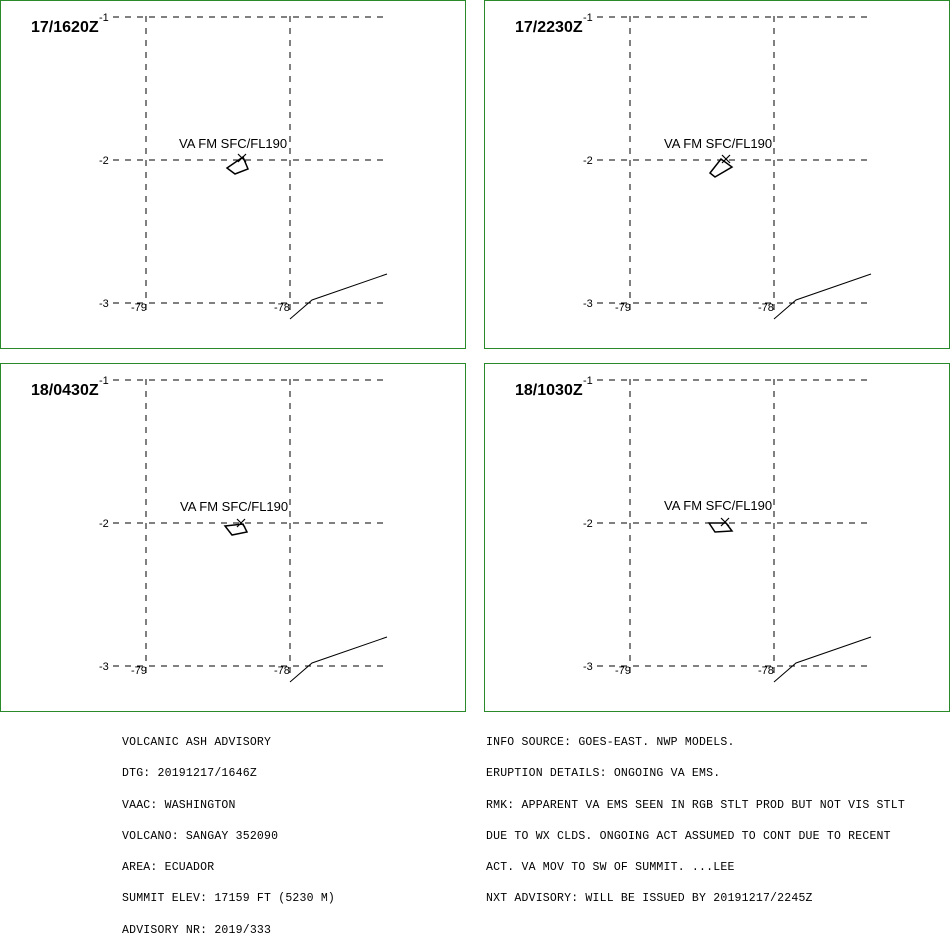 Image resolution: width=950 pixels, height=947 pixels. What do you see at coordinates (549, 27) in the screenshot?
I see `panel-time: 17/2230Z` at bounding box center [549, 27].